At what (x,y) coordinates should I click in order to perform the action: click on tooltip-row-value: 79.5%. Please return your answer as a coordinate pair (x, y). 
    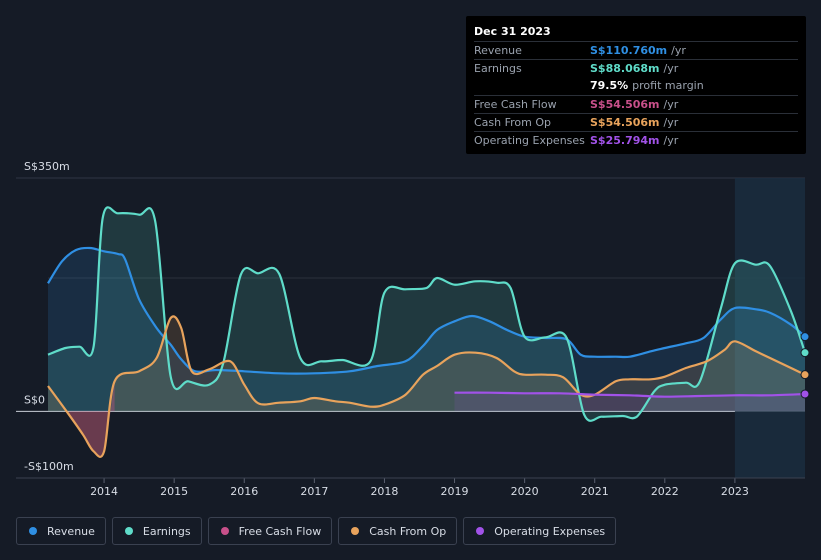
    Looking at the image, I should click on (609, 86).